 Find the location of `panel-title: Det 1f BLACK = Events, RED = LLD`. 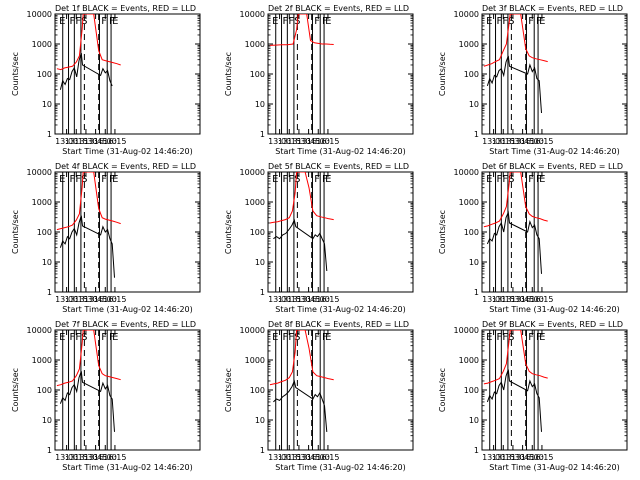

panel-title: Det 1f BLACK = Events, RED = LLD is located at coordinates (125, 8).